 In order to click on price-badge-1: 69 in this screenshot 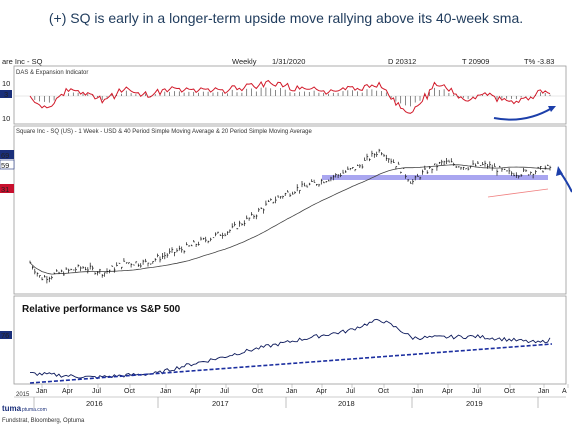, I will do `click(5, 155)`.